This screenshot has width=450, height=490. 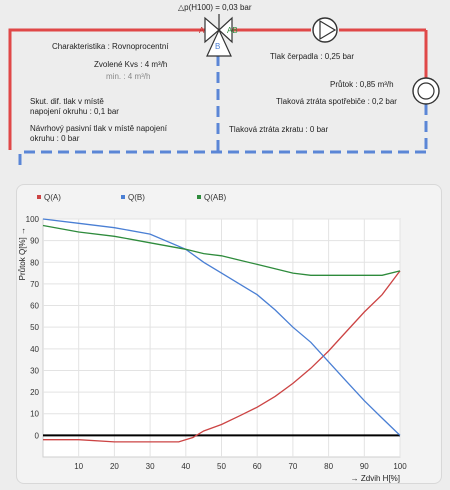 I want to click on valve-port-ab: AB, so click(x=232, y=30).